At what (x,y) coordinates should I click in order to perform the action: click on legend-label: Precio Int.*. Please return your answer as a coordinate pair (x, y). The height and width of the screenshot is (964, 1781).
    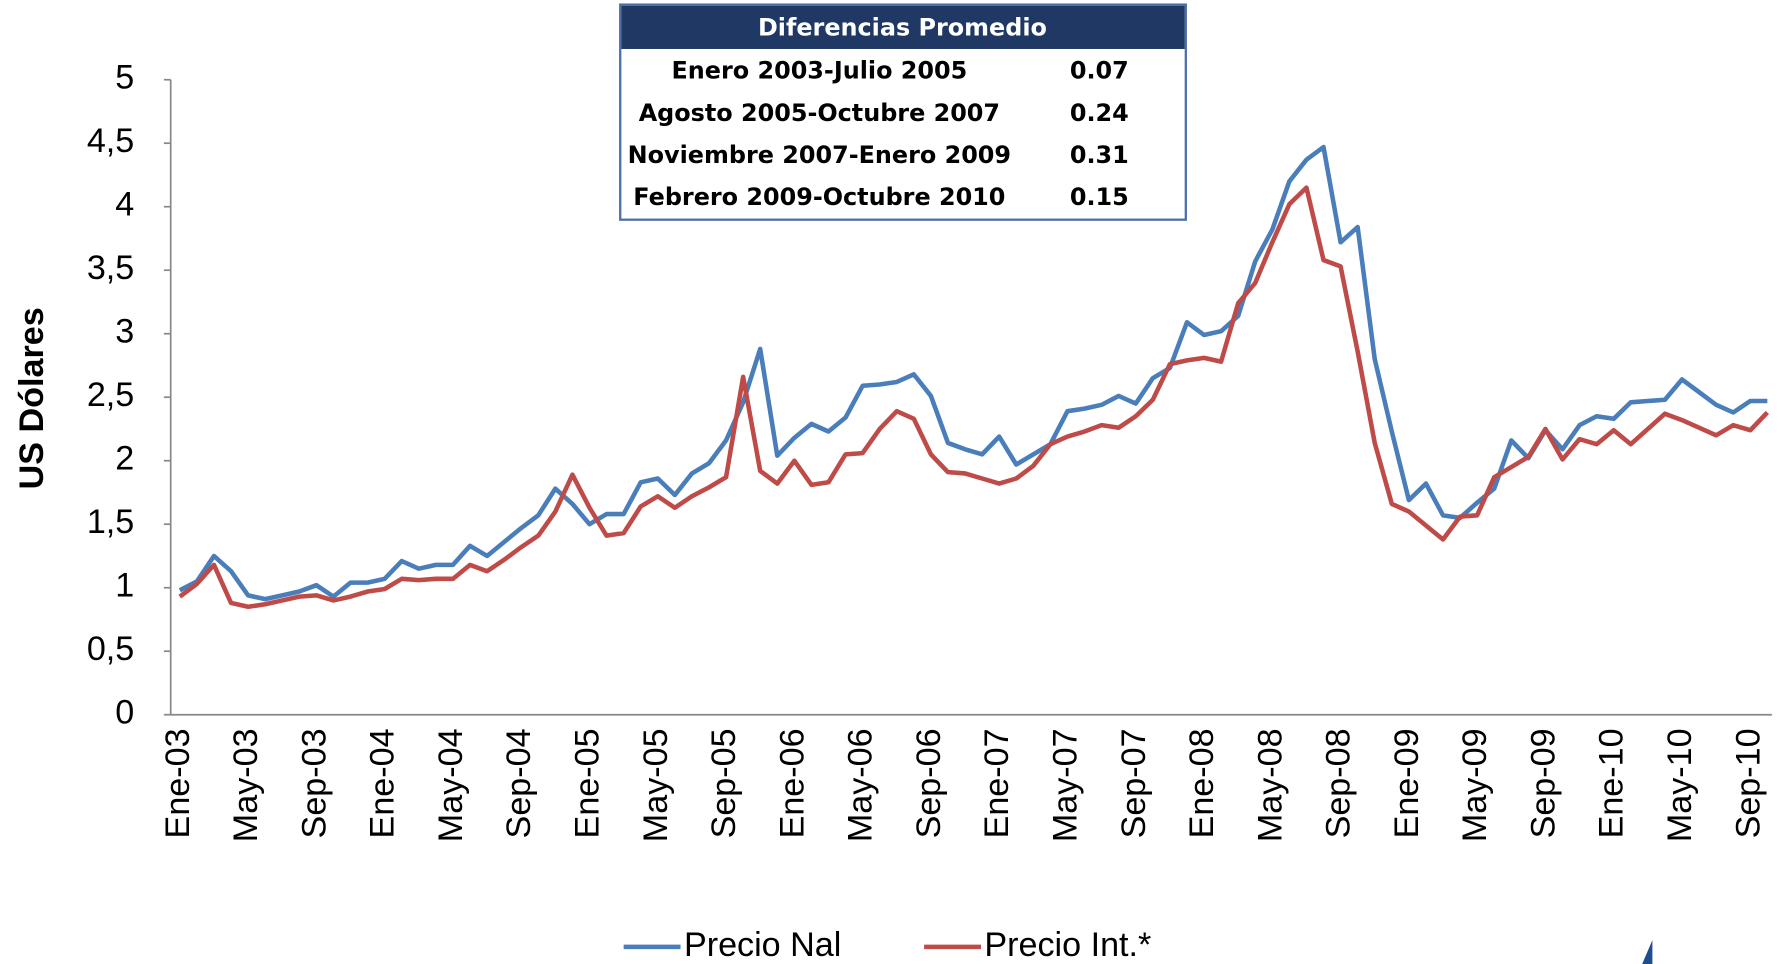
    Looking at the image, I should click on (1067, 945).